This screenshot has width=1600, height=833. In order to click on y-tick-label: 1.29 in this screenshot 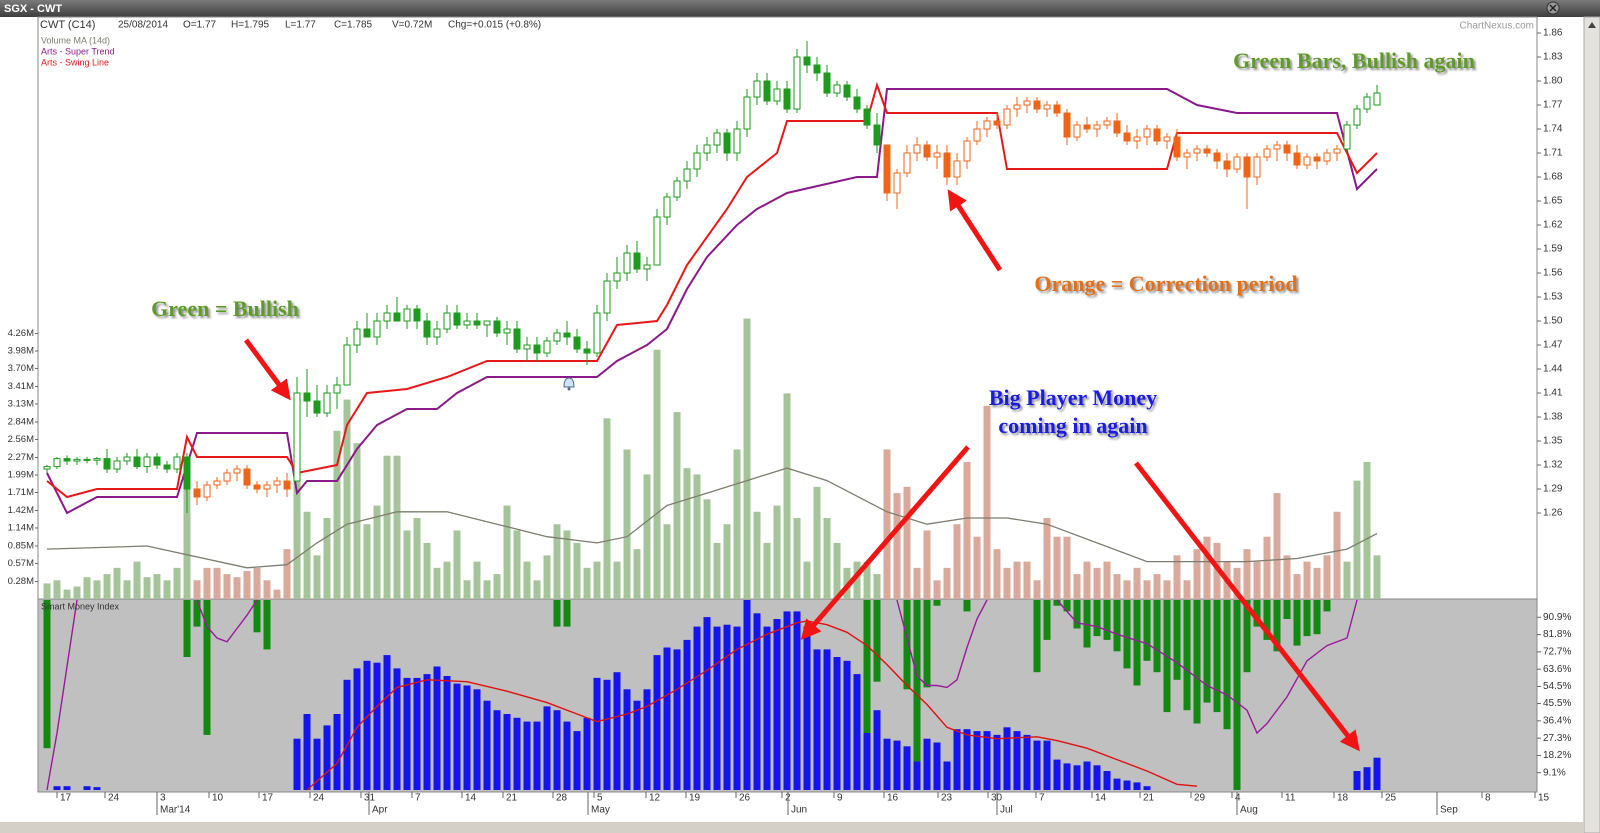, I will do `click(1553, 489)`.